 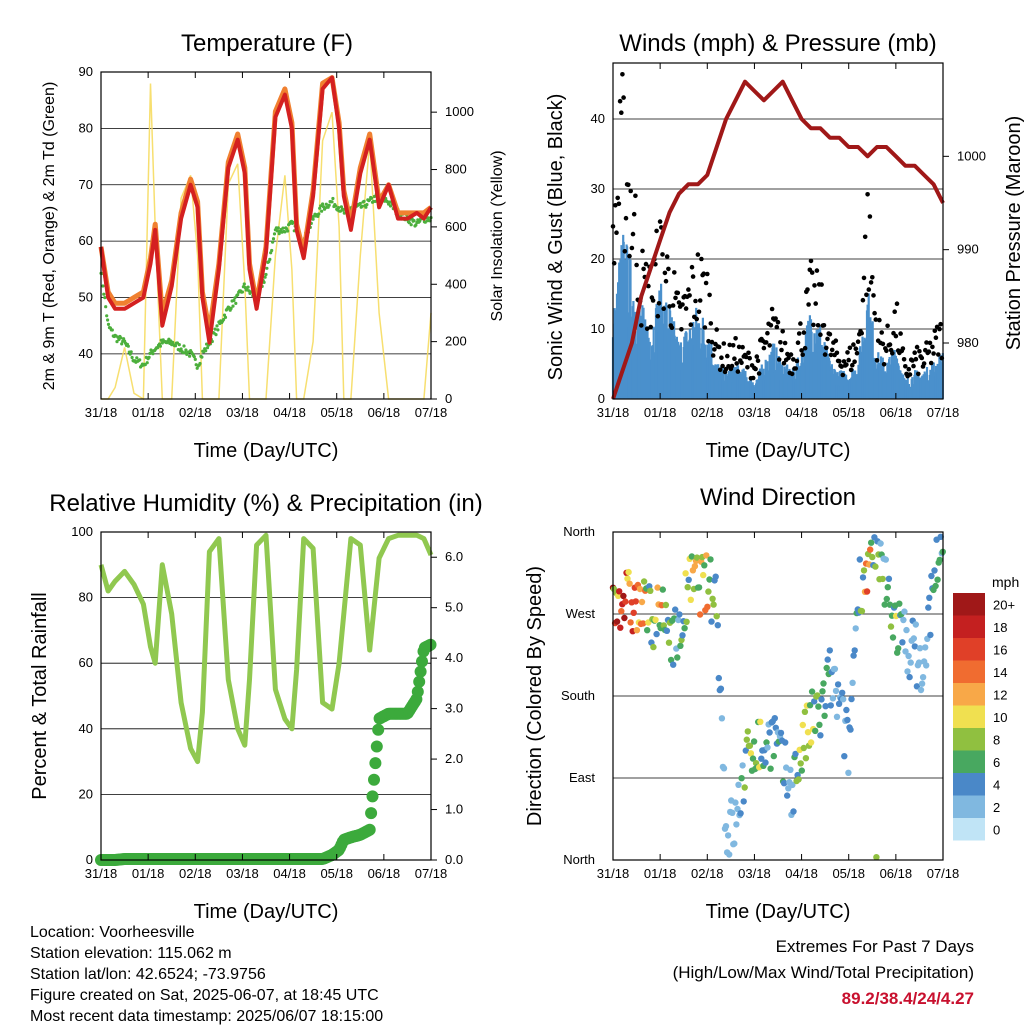 I want to click on colorbar-label: 4, so click(x=996, y=784).